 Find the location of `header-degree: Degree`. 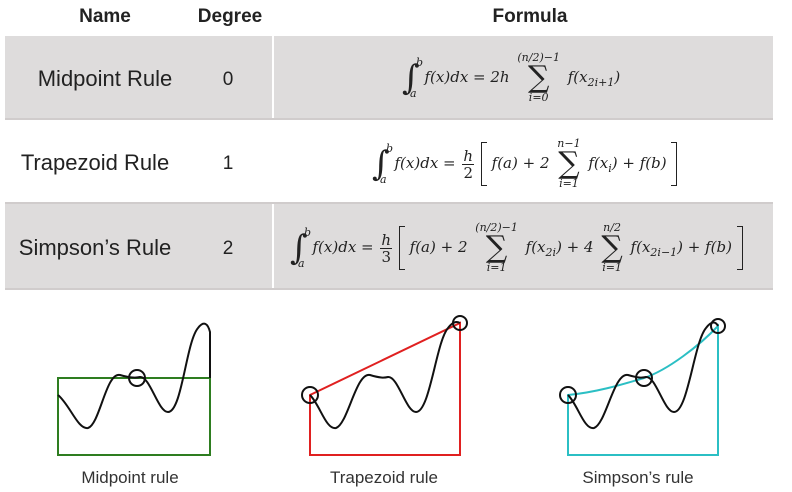

header-degree: Degree is located at coordinates (230, 16).